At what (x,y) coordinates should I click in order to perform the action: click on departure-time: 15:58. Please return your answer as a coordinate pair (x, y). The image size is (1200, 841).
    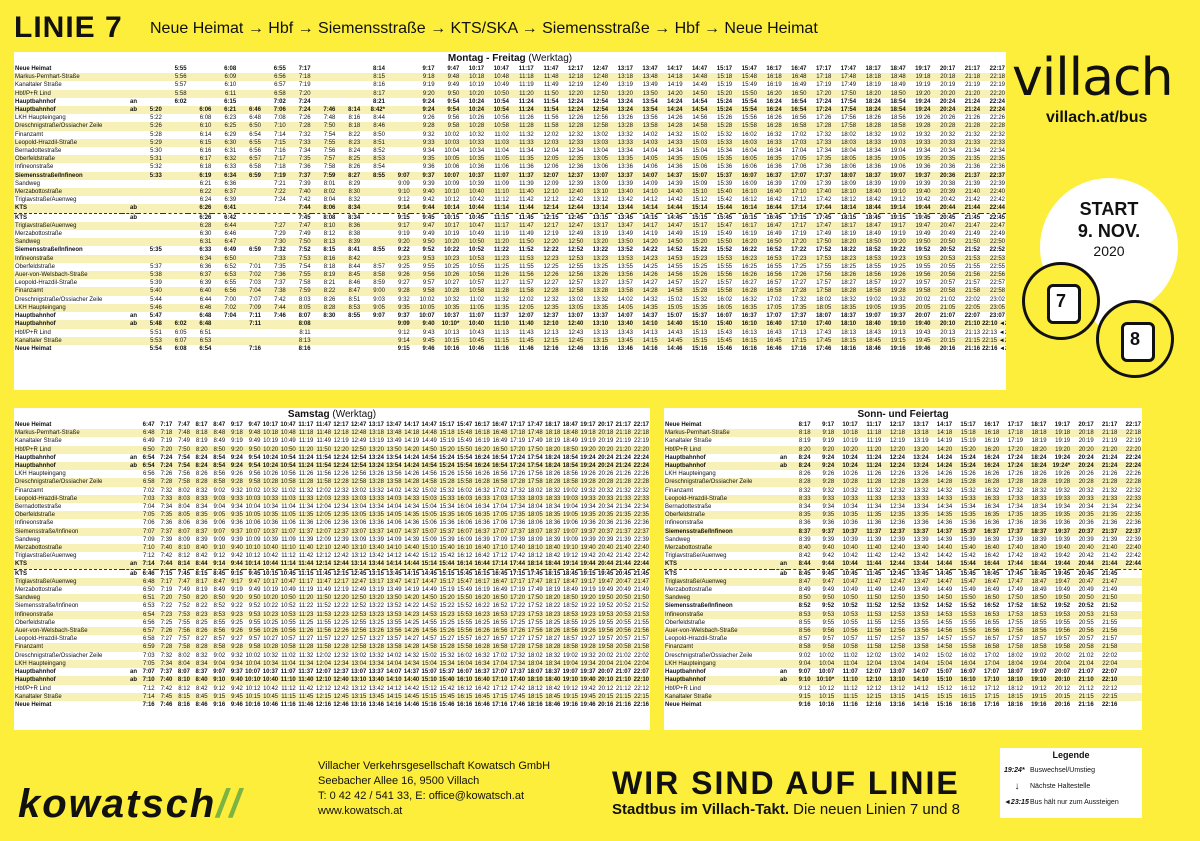
    Looking at the image, I should click on (745, 126).